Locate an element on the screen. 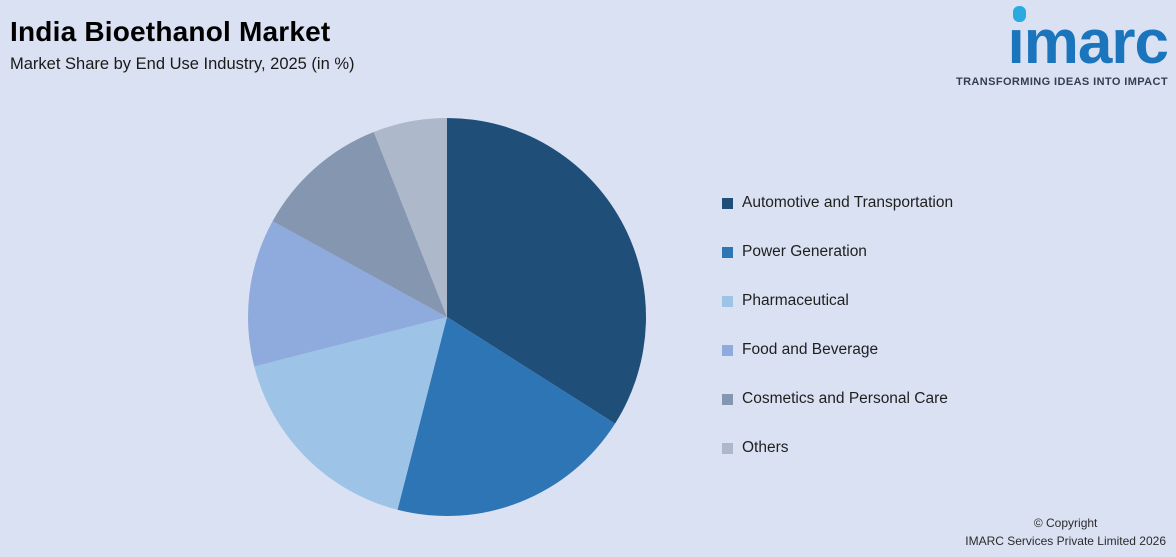 Image resolution: width=1176 pixels, height=557 pixels. legend-item: Cosmetics and Personal Care is located at coordinates (837, 399).